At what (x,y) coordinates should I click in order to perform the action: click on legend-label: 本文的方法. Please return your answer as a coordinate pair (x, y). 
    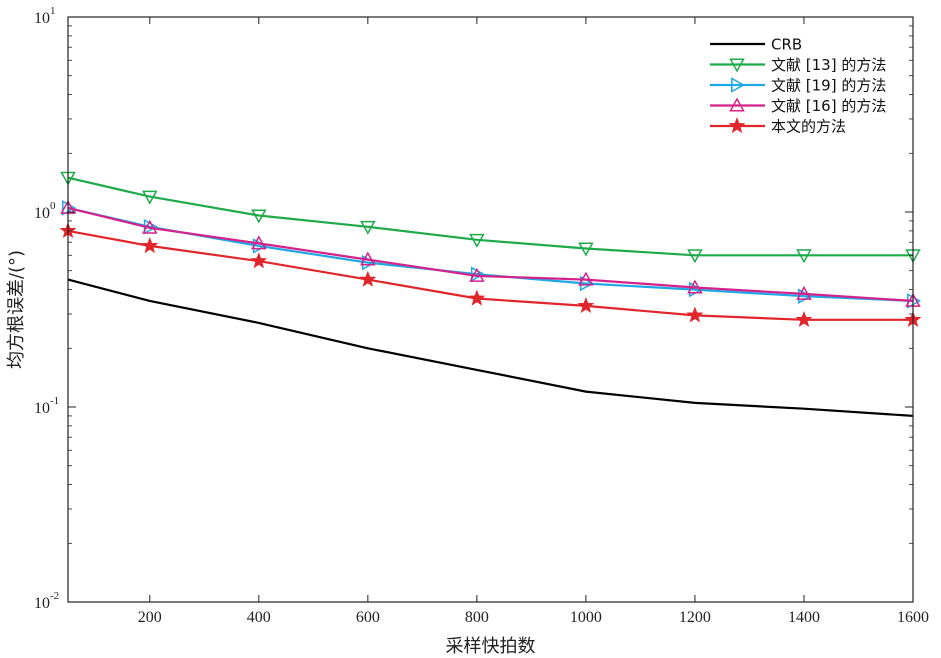
    Looking at the image, I should click on (808, 127).